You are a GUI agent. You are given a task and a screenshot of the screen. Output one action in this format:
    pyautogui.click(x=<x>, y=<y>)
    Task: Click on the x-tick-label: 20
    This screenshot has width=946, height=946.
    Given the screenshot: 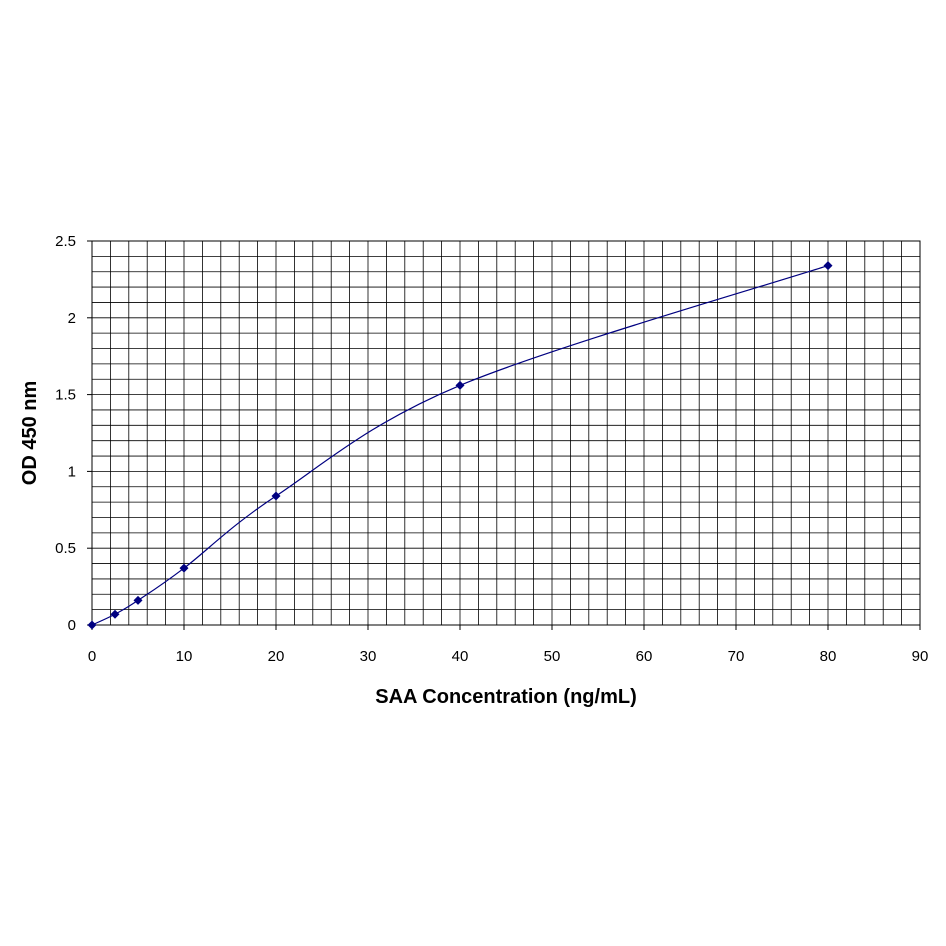 What is the action you would take?
    pyautogui.click(x=276, y=656)
    